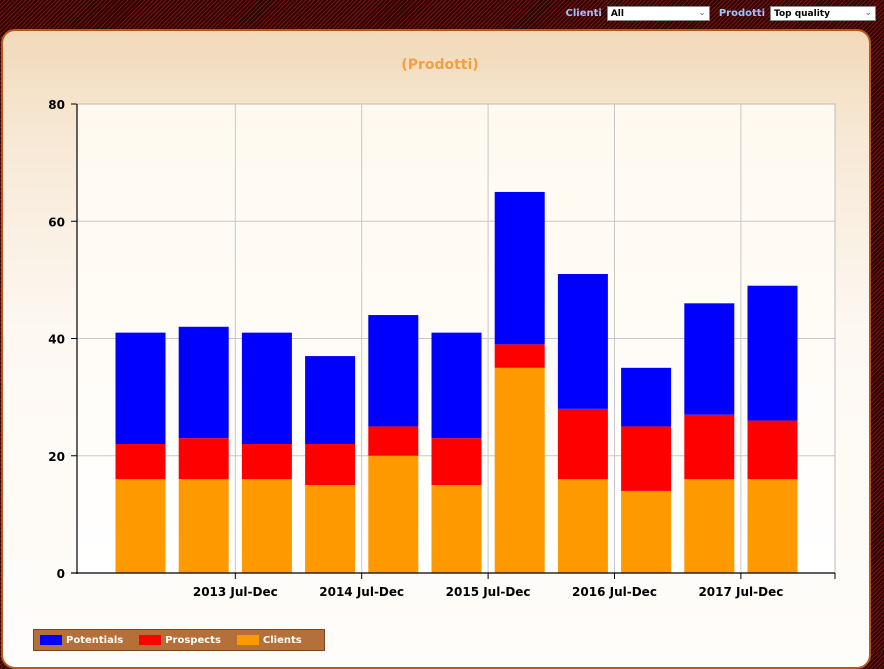 The height and width of the screenshot is (669, 884). I want to click on clienti-select-value: All, so click(617, 13).